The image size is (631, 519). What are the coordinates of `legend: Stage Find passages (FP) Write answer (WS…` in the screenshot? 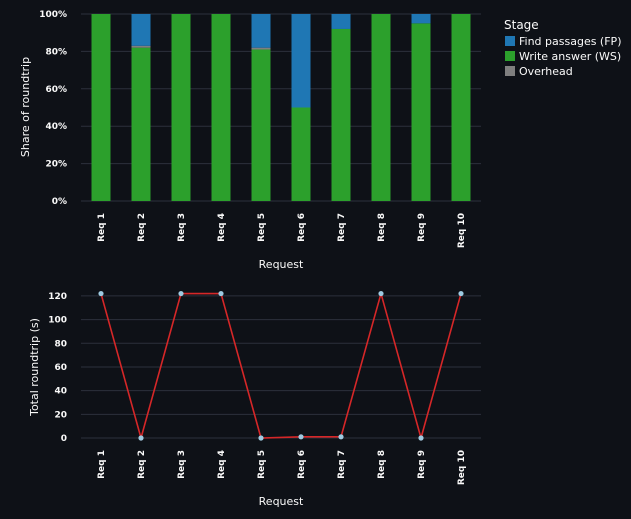 It's located at (562, 48).